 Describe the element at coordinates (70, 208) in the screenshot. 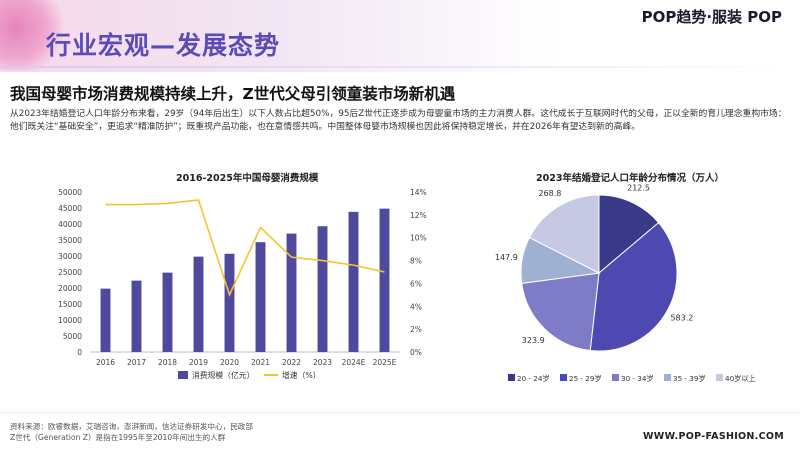

I see `y-left-tick-label: 45000` at that location.